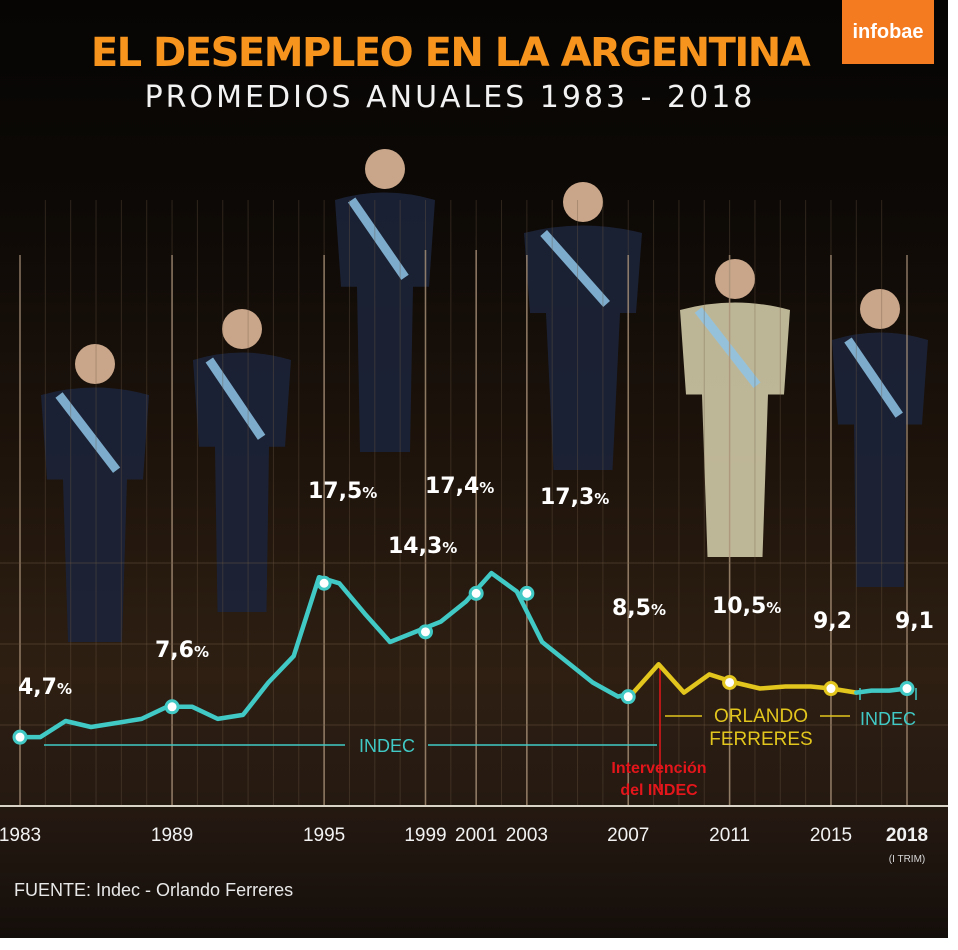 The width and height of the screenshot is (958, 950). I want to click on data-label-value: 17,4, so click(452, 486).